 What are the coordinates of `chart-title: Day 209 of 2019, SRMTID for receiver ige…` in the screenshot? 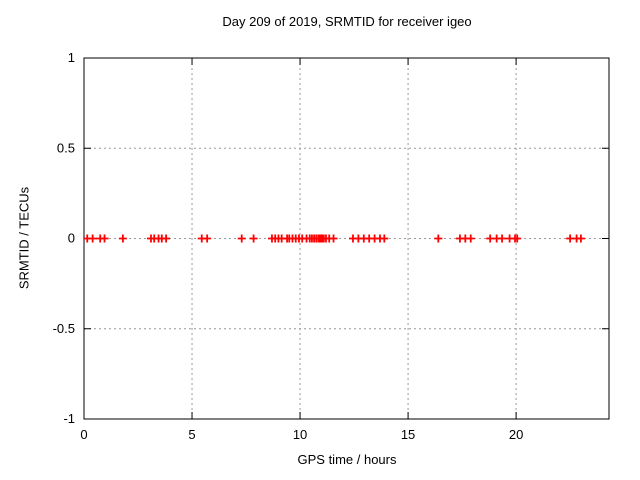 It's located at (347, 21).